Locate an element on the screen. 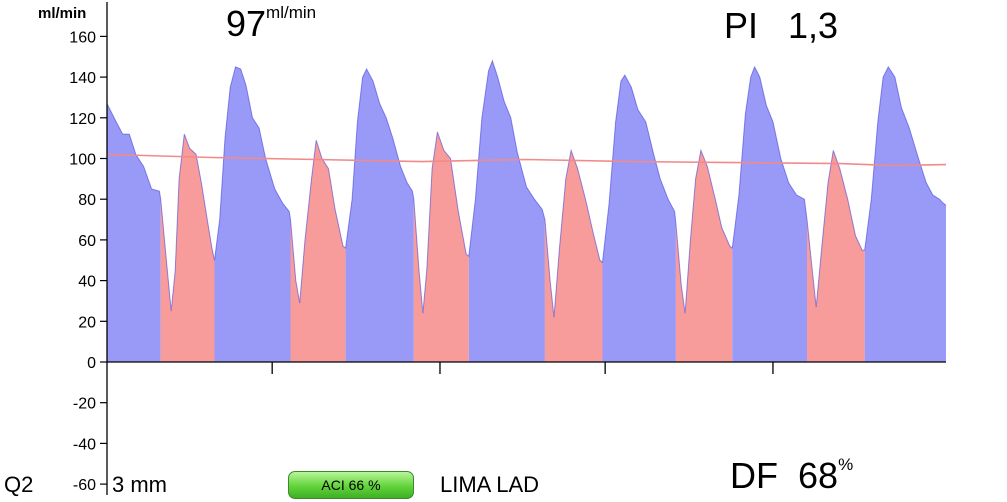  y-tick-label: 40 is located at coordinates (87, 282).